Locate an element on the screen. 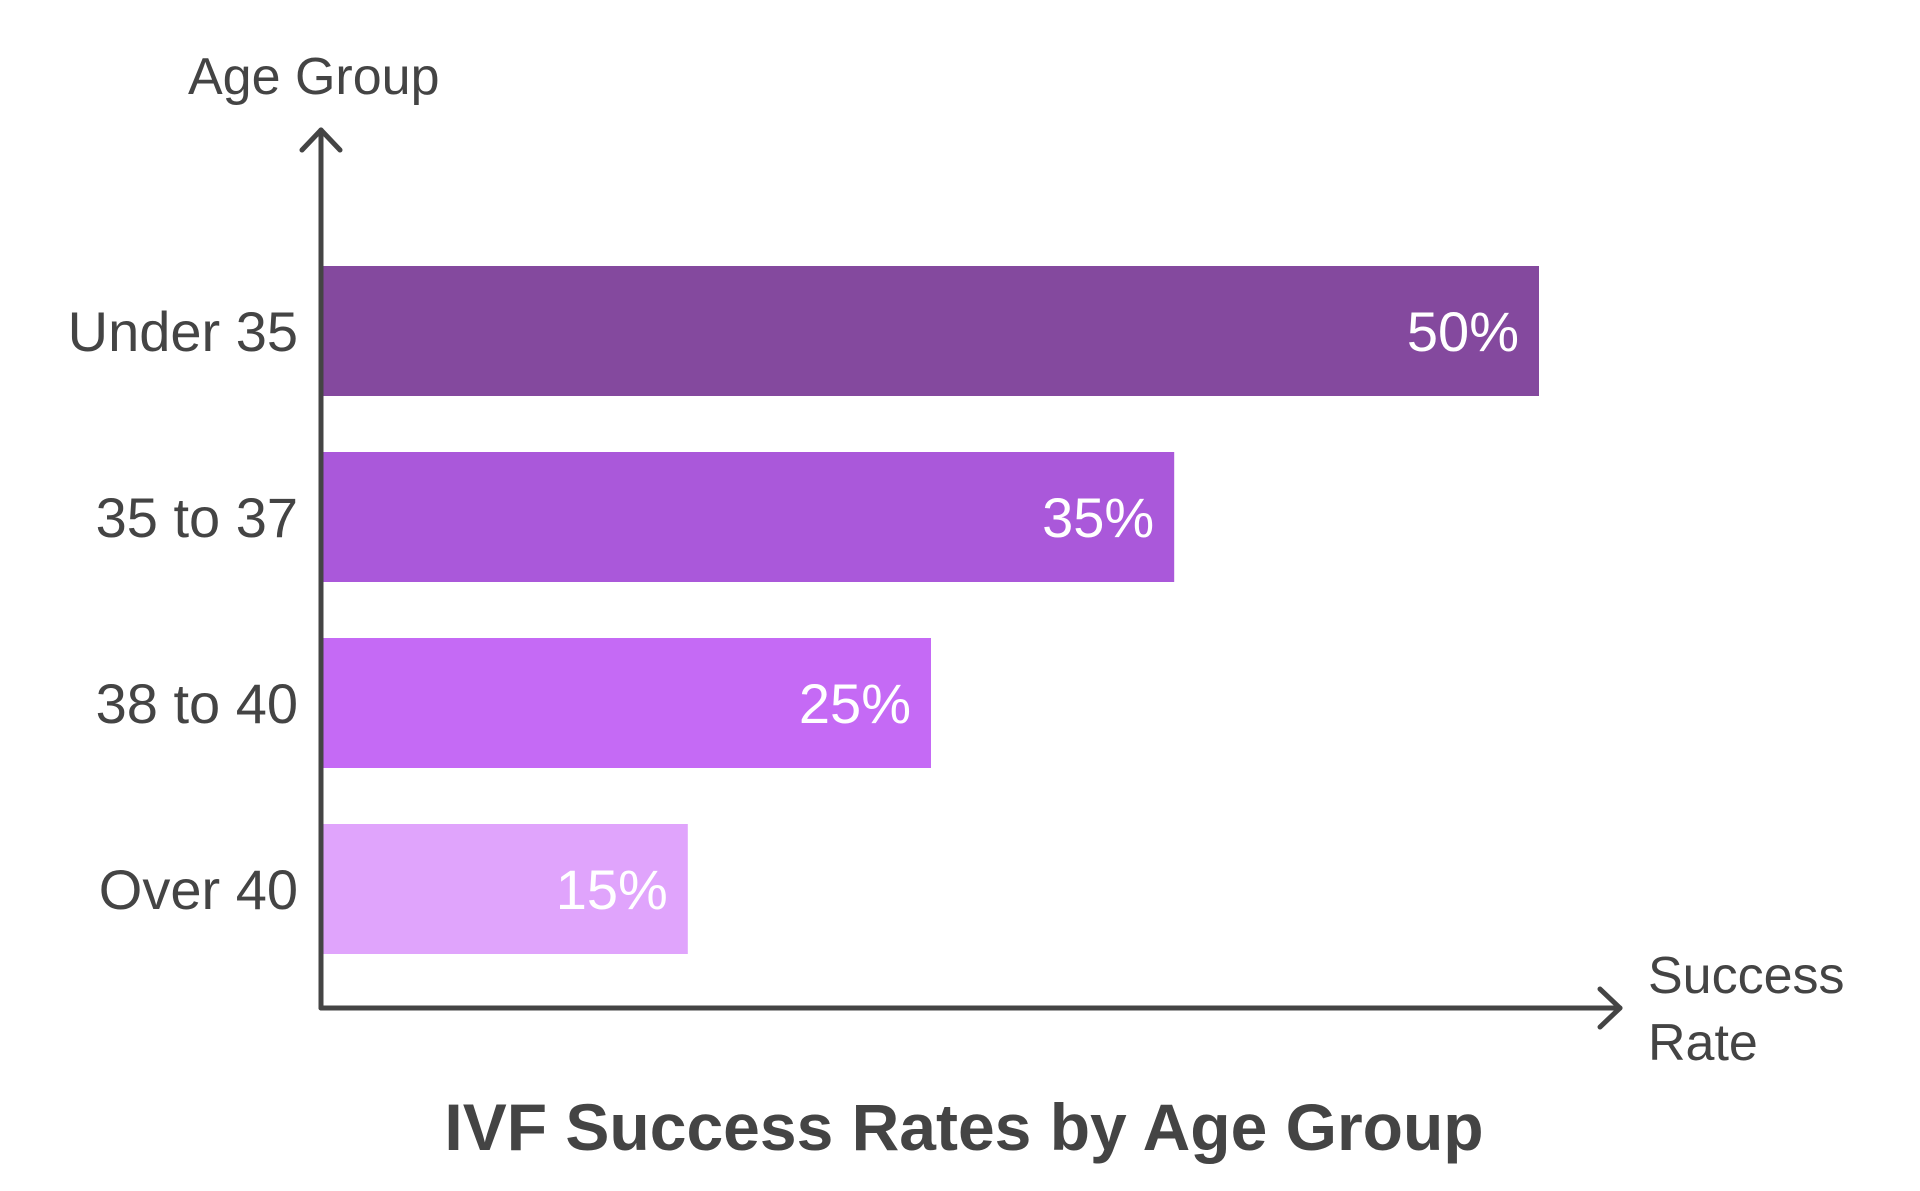 Image resolution: width=1920 pixels, height=1191 pixels. category-label-0: Under 35 is located at coordinates (183, 331).